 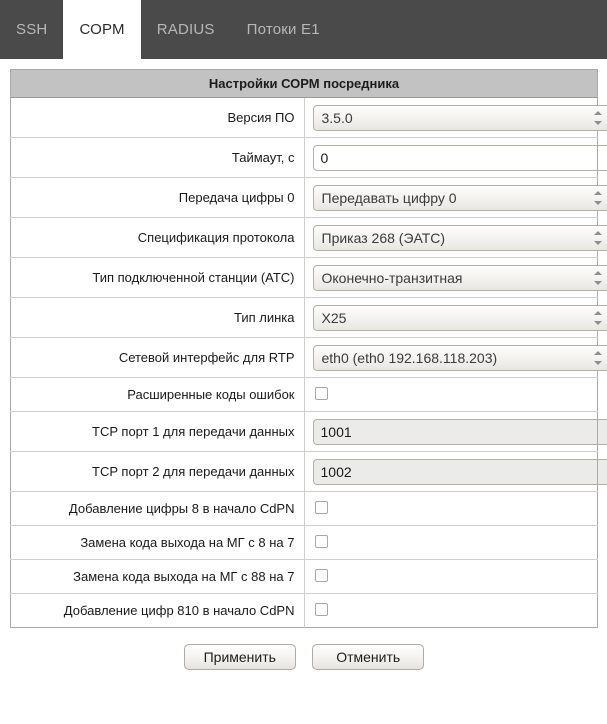 I want to click on settings-row-label: Сетевой интерфейс для RTP, so click(x=157, y=357).